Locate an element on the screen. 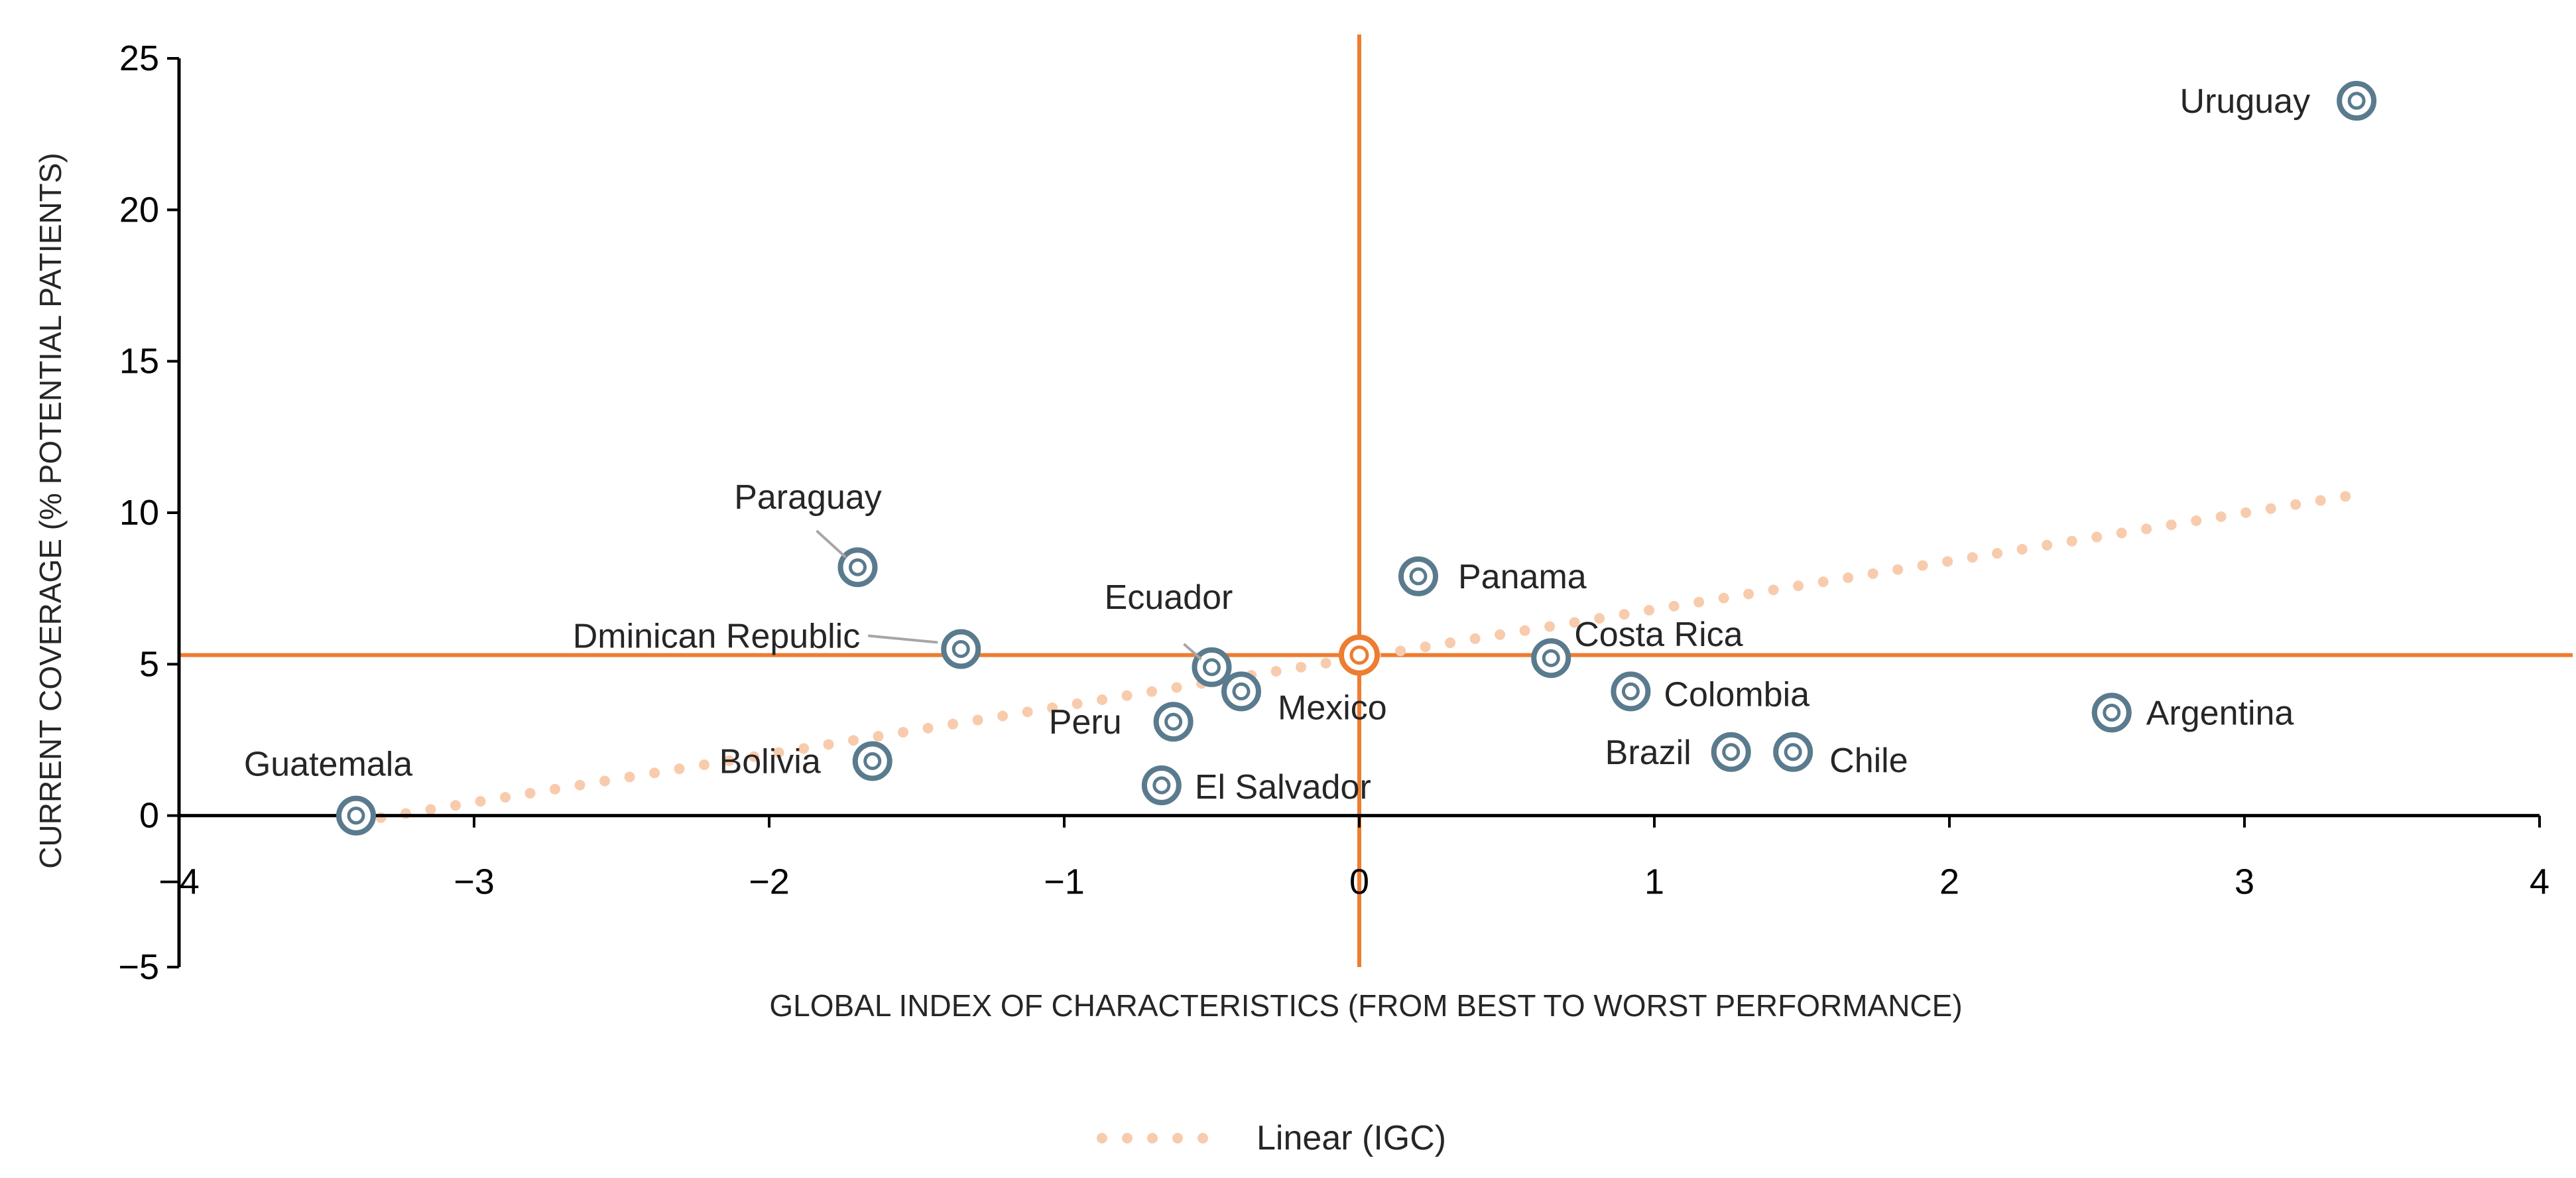  point-highlight-inner is located at coordinates (1359, 655).